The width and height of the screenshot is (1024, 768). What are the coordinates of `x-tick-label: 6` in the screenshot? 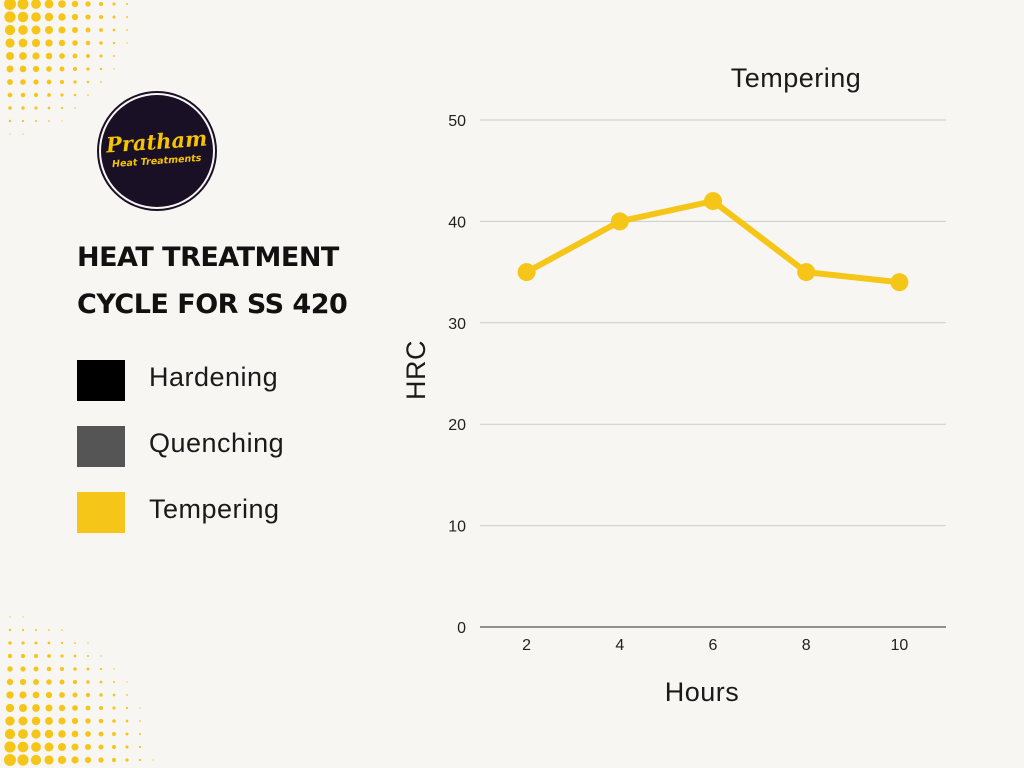 It's located at (713, 645).